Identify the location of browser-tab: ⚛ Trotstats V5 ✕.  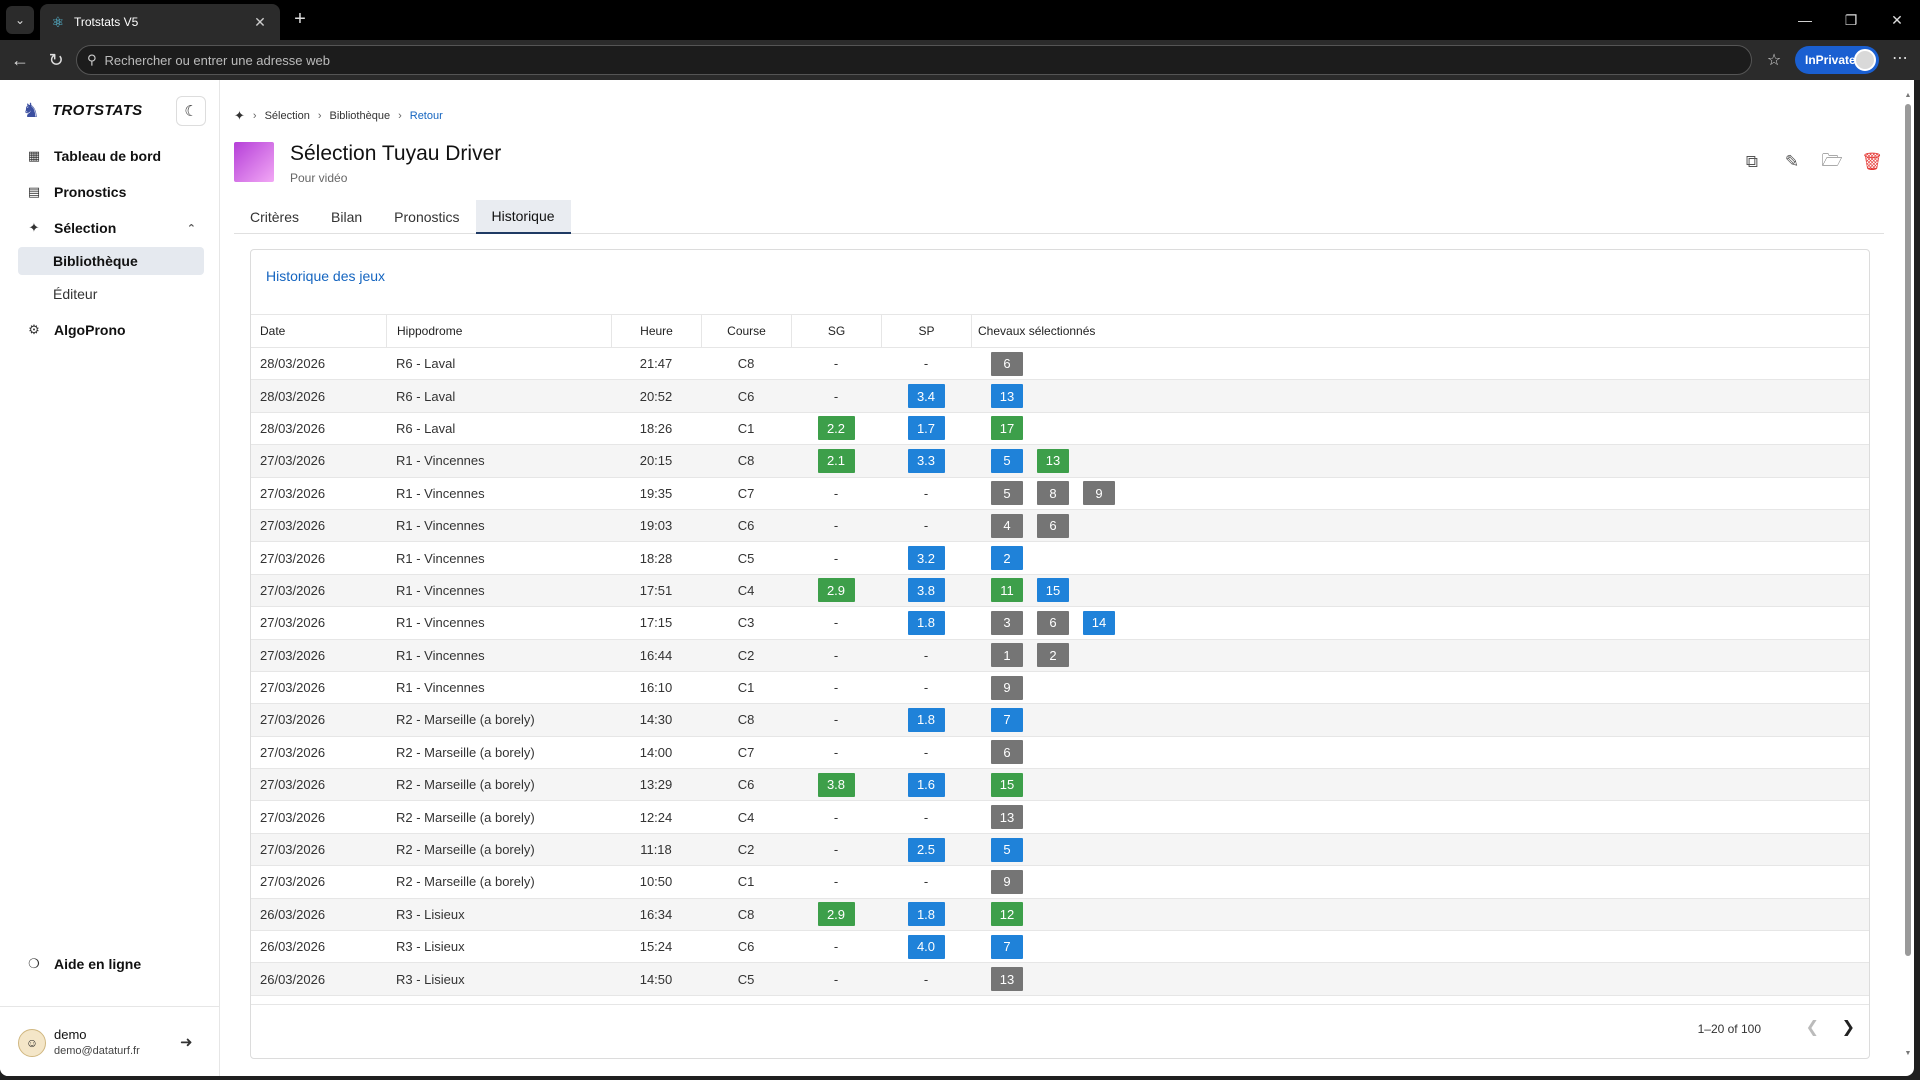
(160, 22).